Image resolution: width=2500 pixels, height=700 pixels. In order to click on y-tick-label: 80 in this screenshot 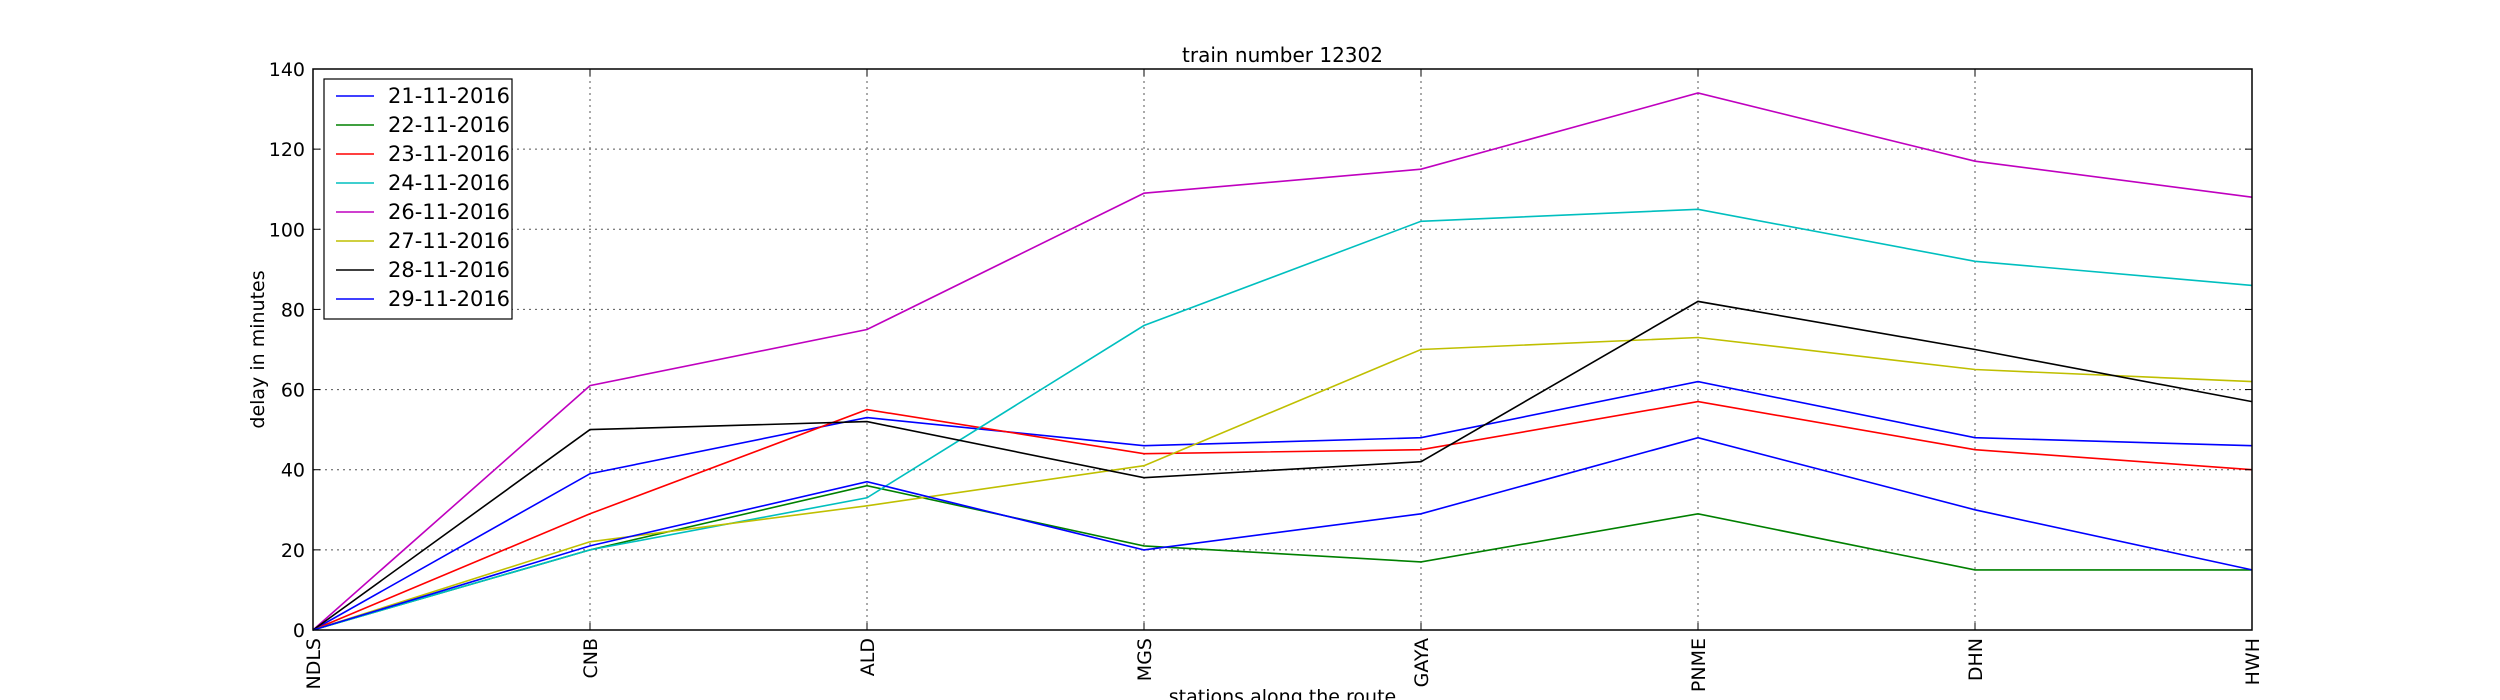, I will do `click(293, 310)`.